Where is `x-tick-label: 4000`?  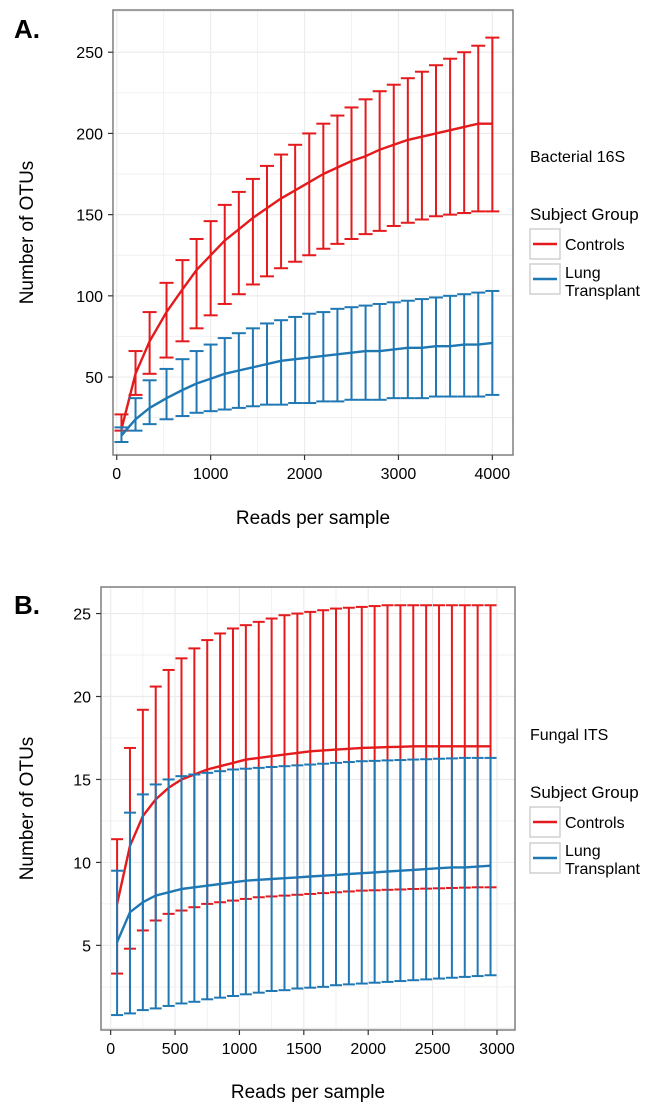 x-tick-label: 4000 is located at coordinates (493, 474).